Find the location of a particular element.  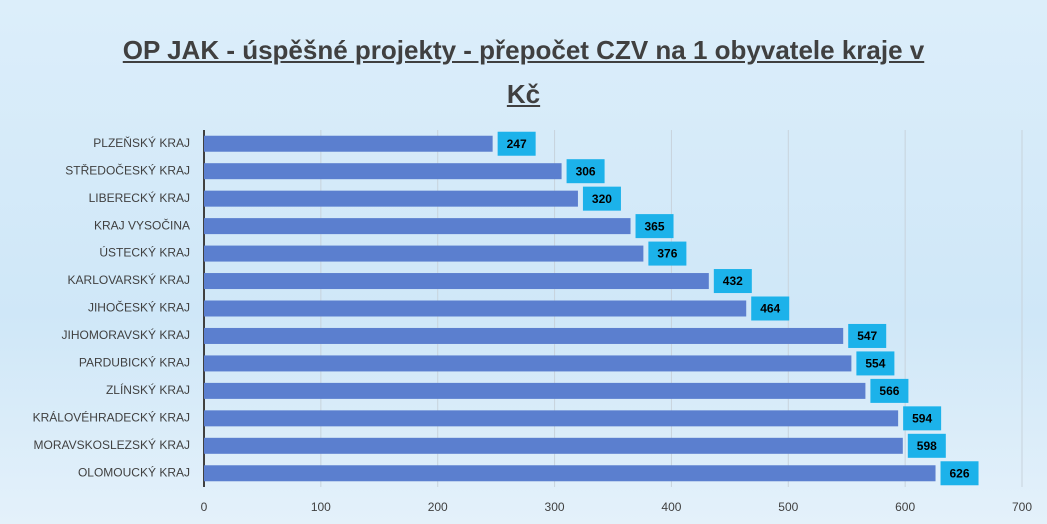

value-label: 247 is located at coordinates (517, 144).